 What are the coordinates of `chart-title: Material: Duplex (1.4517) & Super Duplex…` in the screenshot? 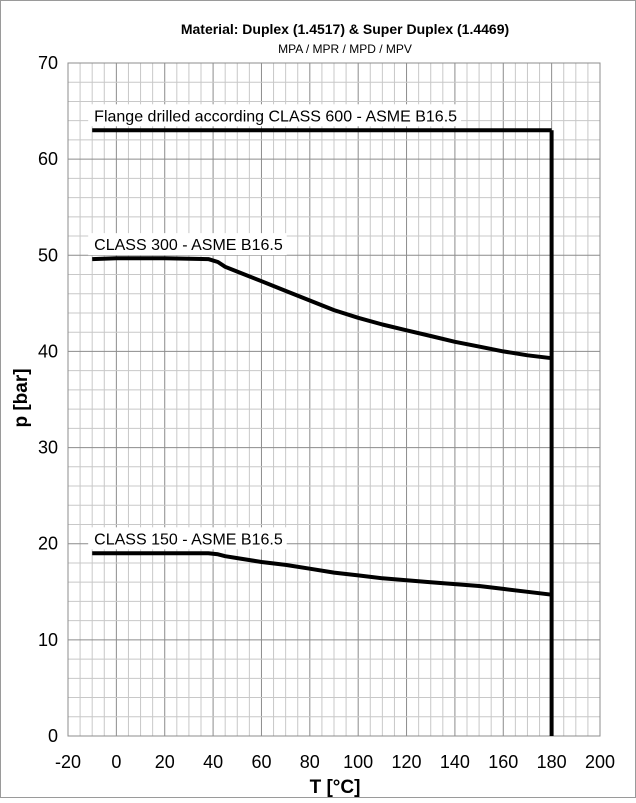 It's located at (345, 29).